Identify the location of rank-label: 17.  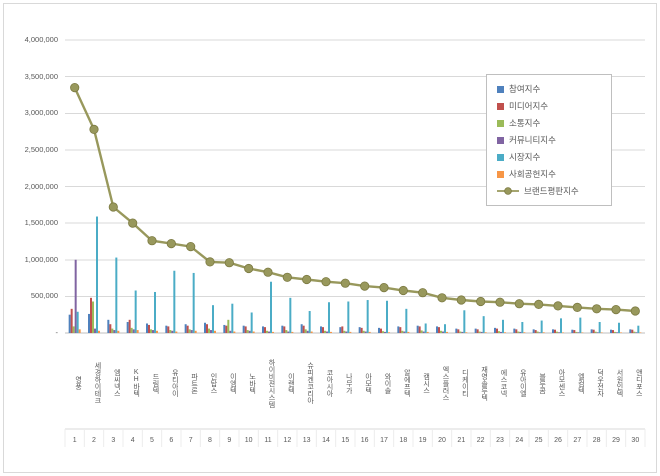
(384, 440).